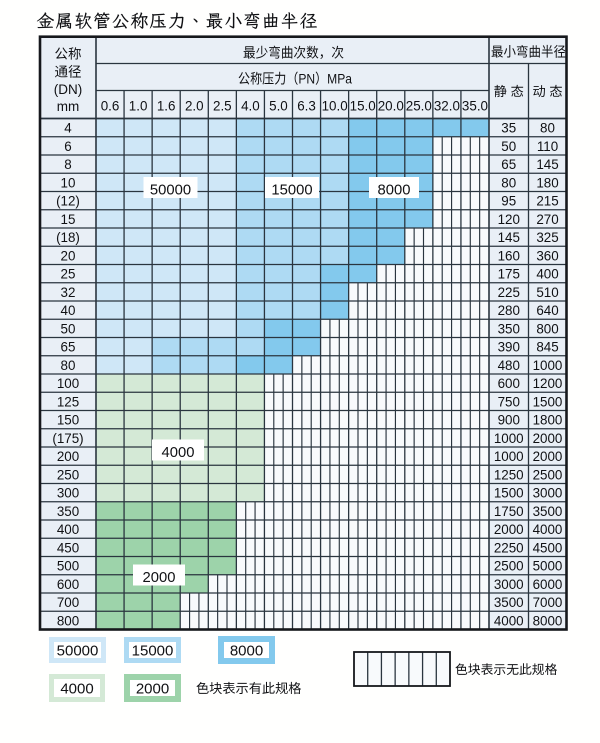 The width and height of the screenshot is (600, 743). What do you see at coordinates (68, 566) in the screenshot?
I see `svg-text: 500` at bounding box center [68, 566].